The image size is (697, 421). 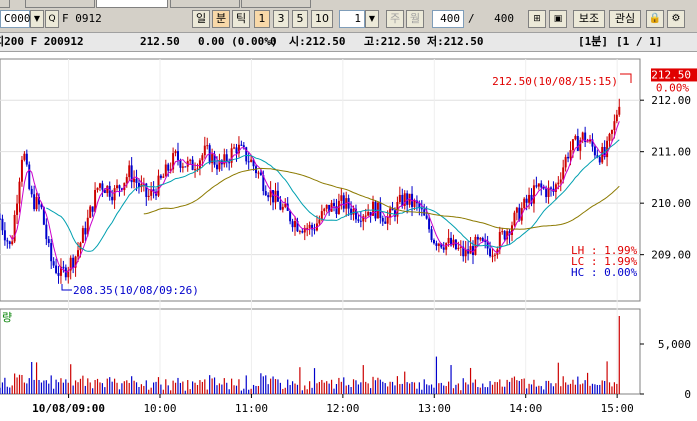 I want to click on price-tick-label: 209.00, so click(x=671, y=255).